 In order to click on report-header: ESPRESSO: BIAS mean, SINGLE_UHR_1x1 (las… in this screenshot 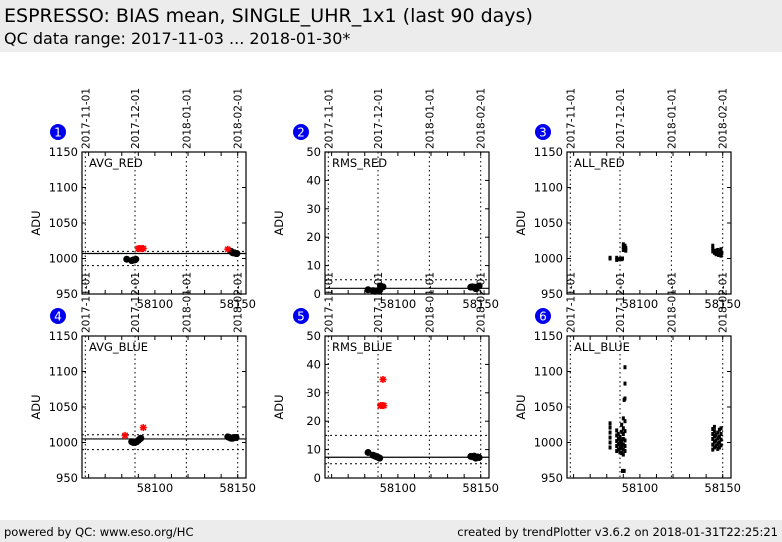, I will do `click(391, 26)`.